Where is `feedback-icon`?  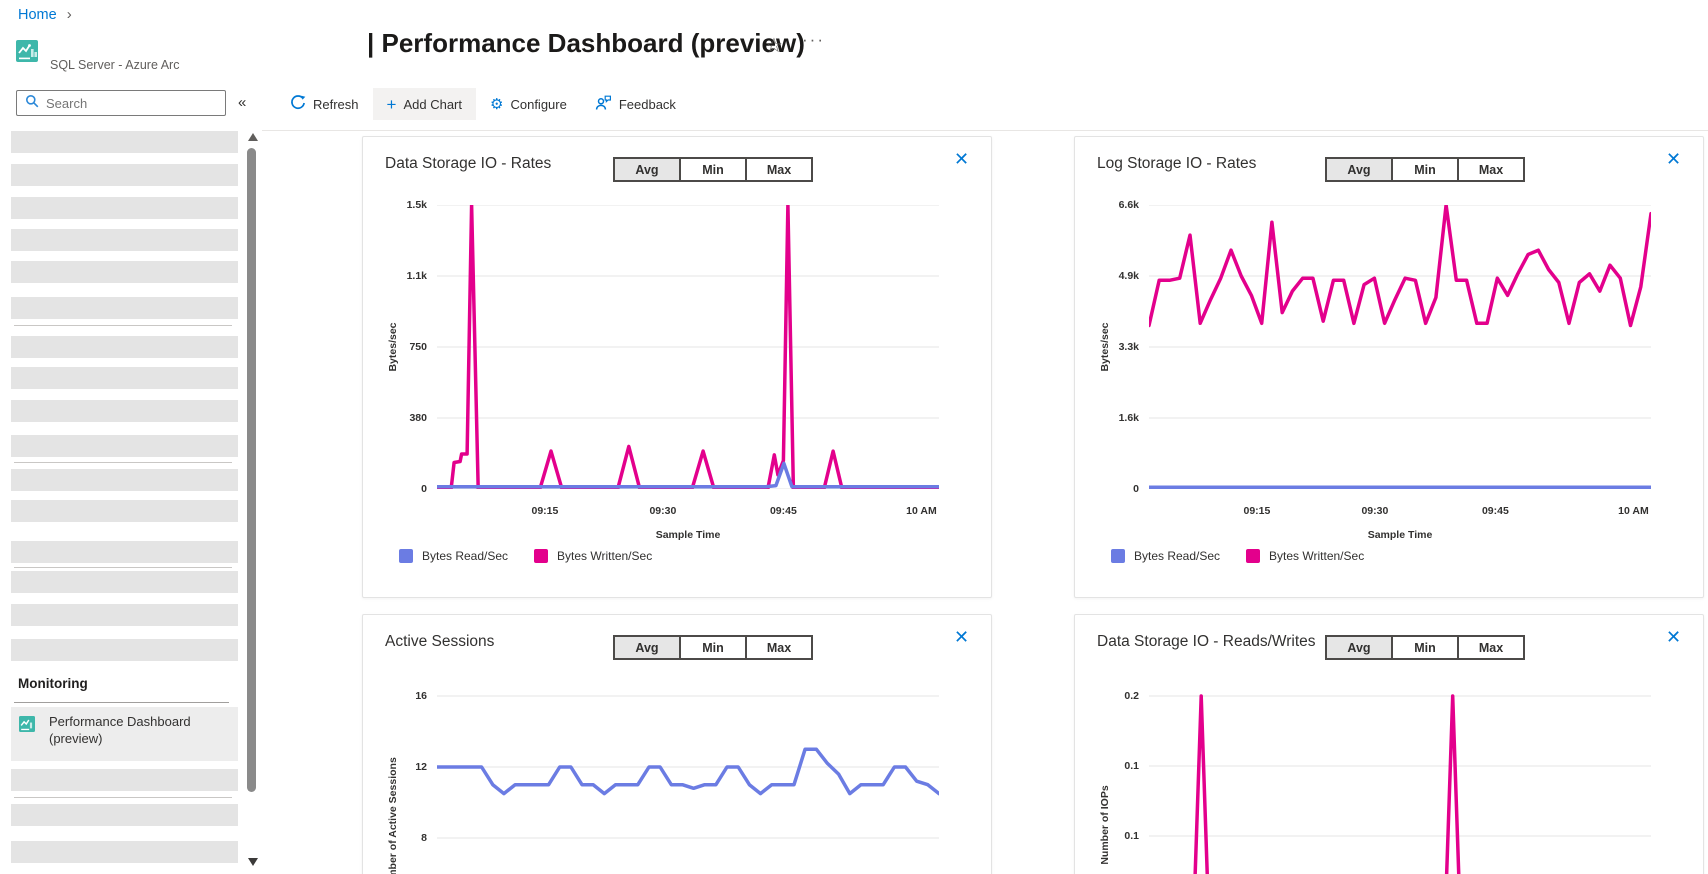
feedback-icon is located at coordinates (603, 104).